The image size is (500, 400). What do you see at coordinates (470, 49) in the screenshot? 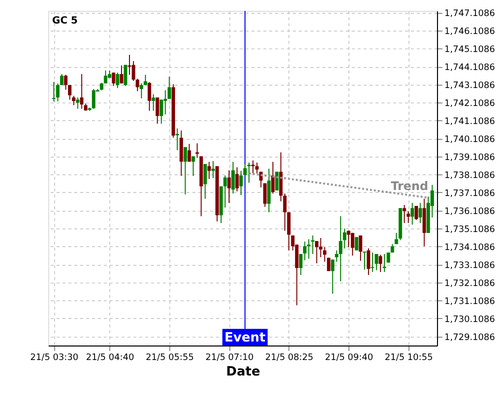
I see `y-tick-label: 1,745.1086` at bounding box center [470, 49].